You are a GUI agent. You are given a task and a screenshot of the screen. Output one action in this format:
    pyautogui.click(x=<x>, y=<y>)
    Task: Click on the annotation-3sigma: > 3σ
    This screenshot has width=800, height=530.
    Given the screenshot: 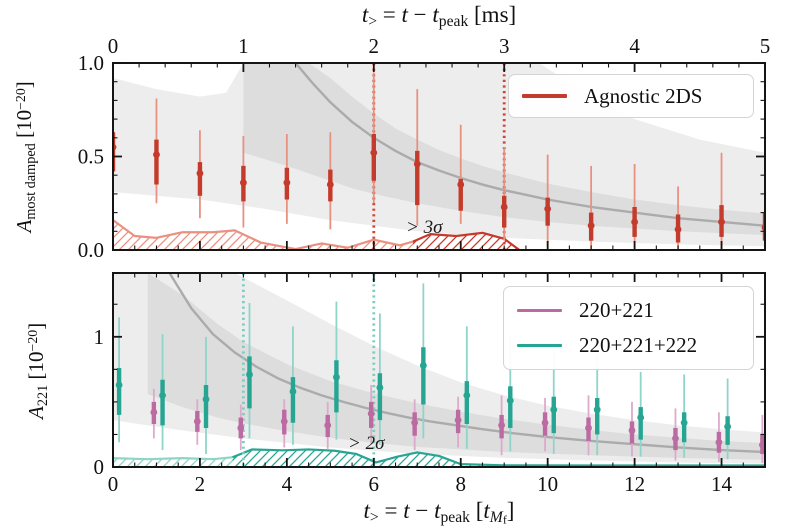 What is the action you would take?
    pyautogui.click(x=424, y=227)
    